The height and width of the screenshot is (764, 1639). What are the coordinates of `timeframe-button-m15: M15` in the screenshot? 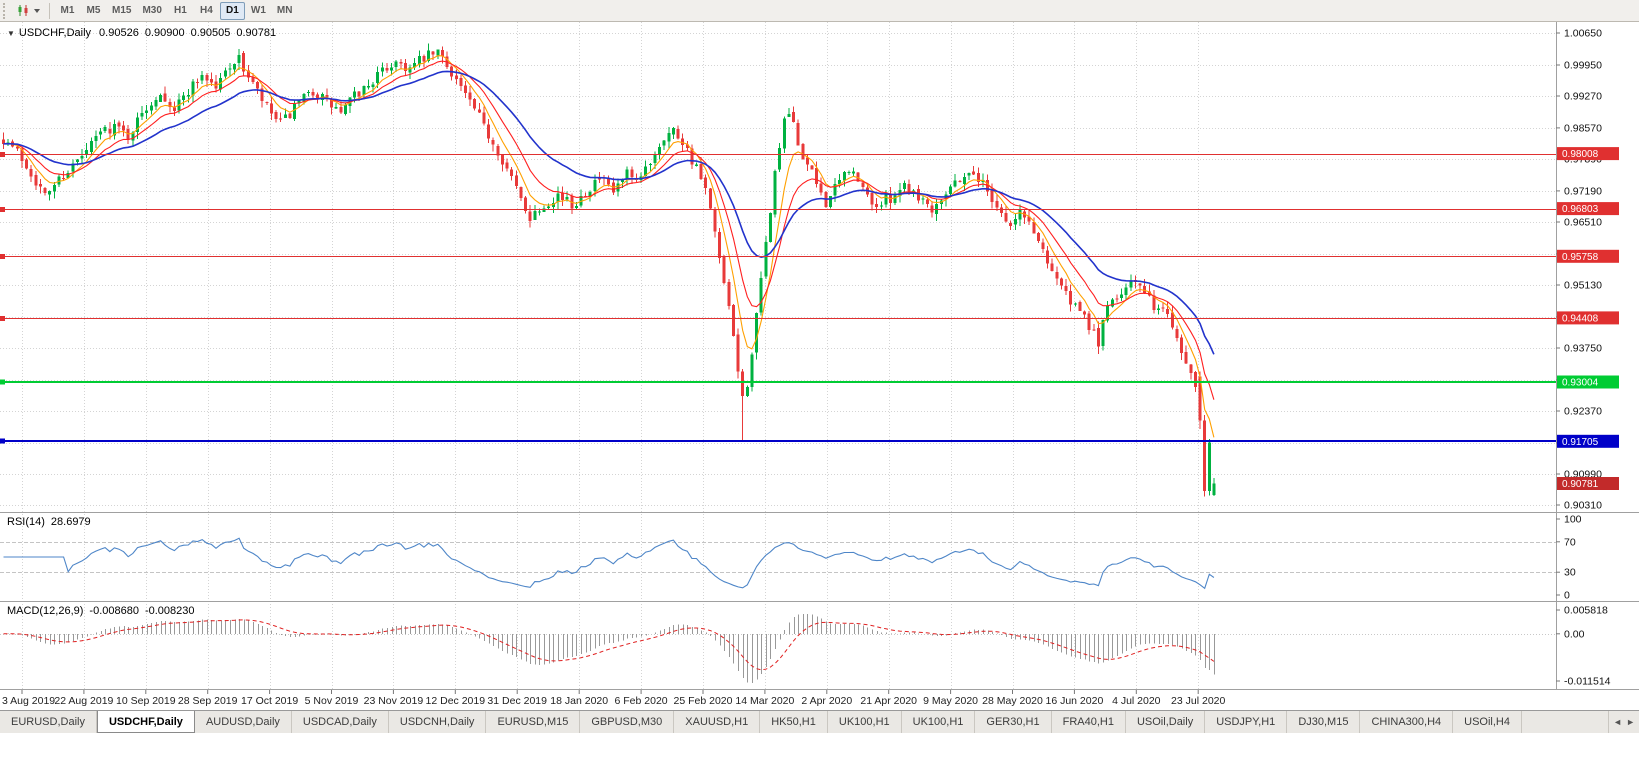 It's located at (121, 11).